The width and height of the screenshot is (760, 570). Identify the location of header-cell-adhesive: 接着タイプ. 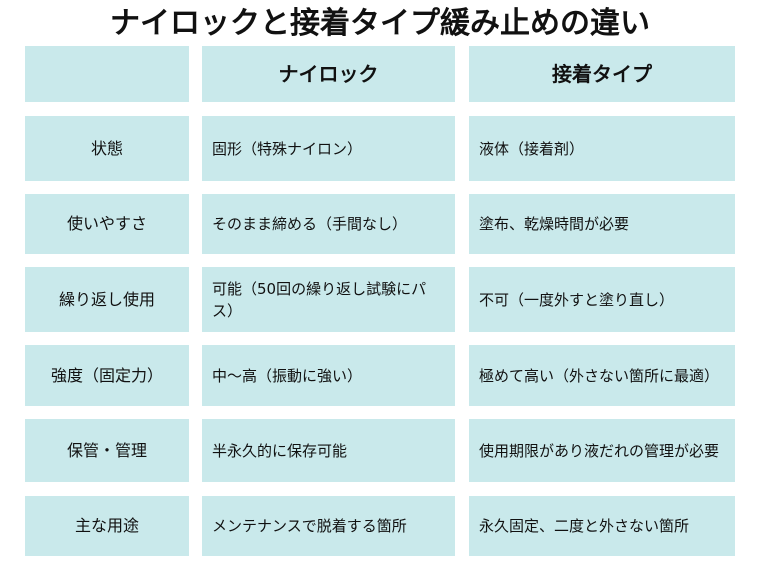
(602, 74).